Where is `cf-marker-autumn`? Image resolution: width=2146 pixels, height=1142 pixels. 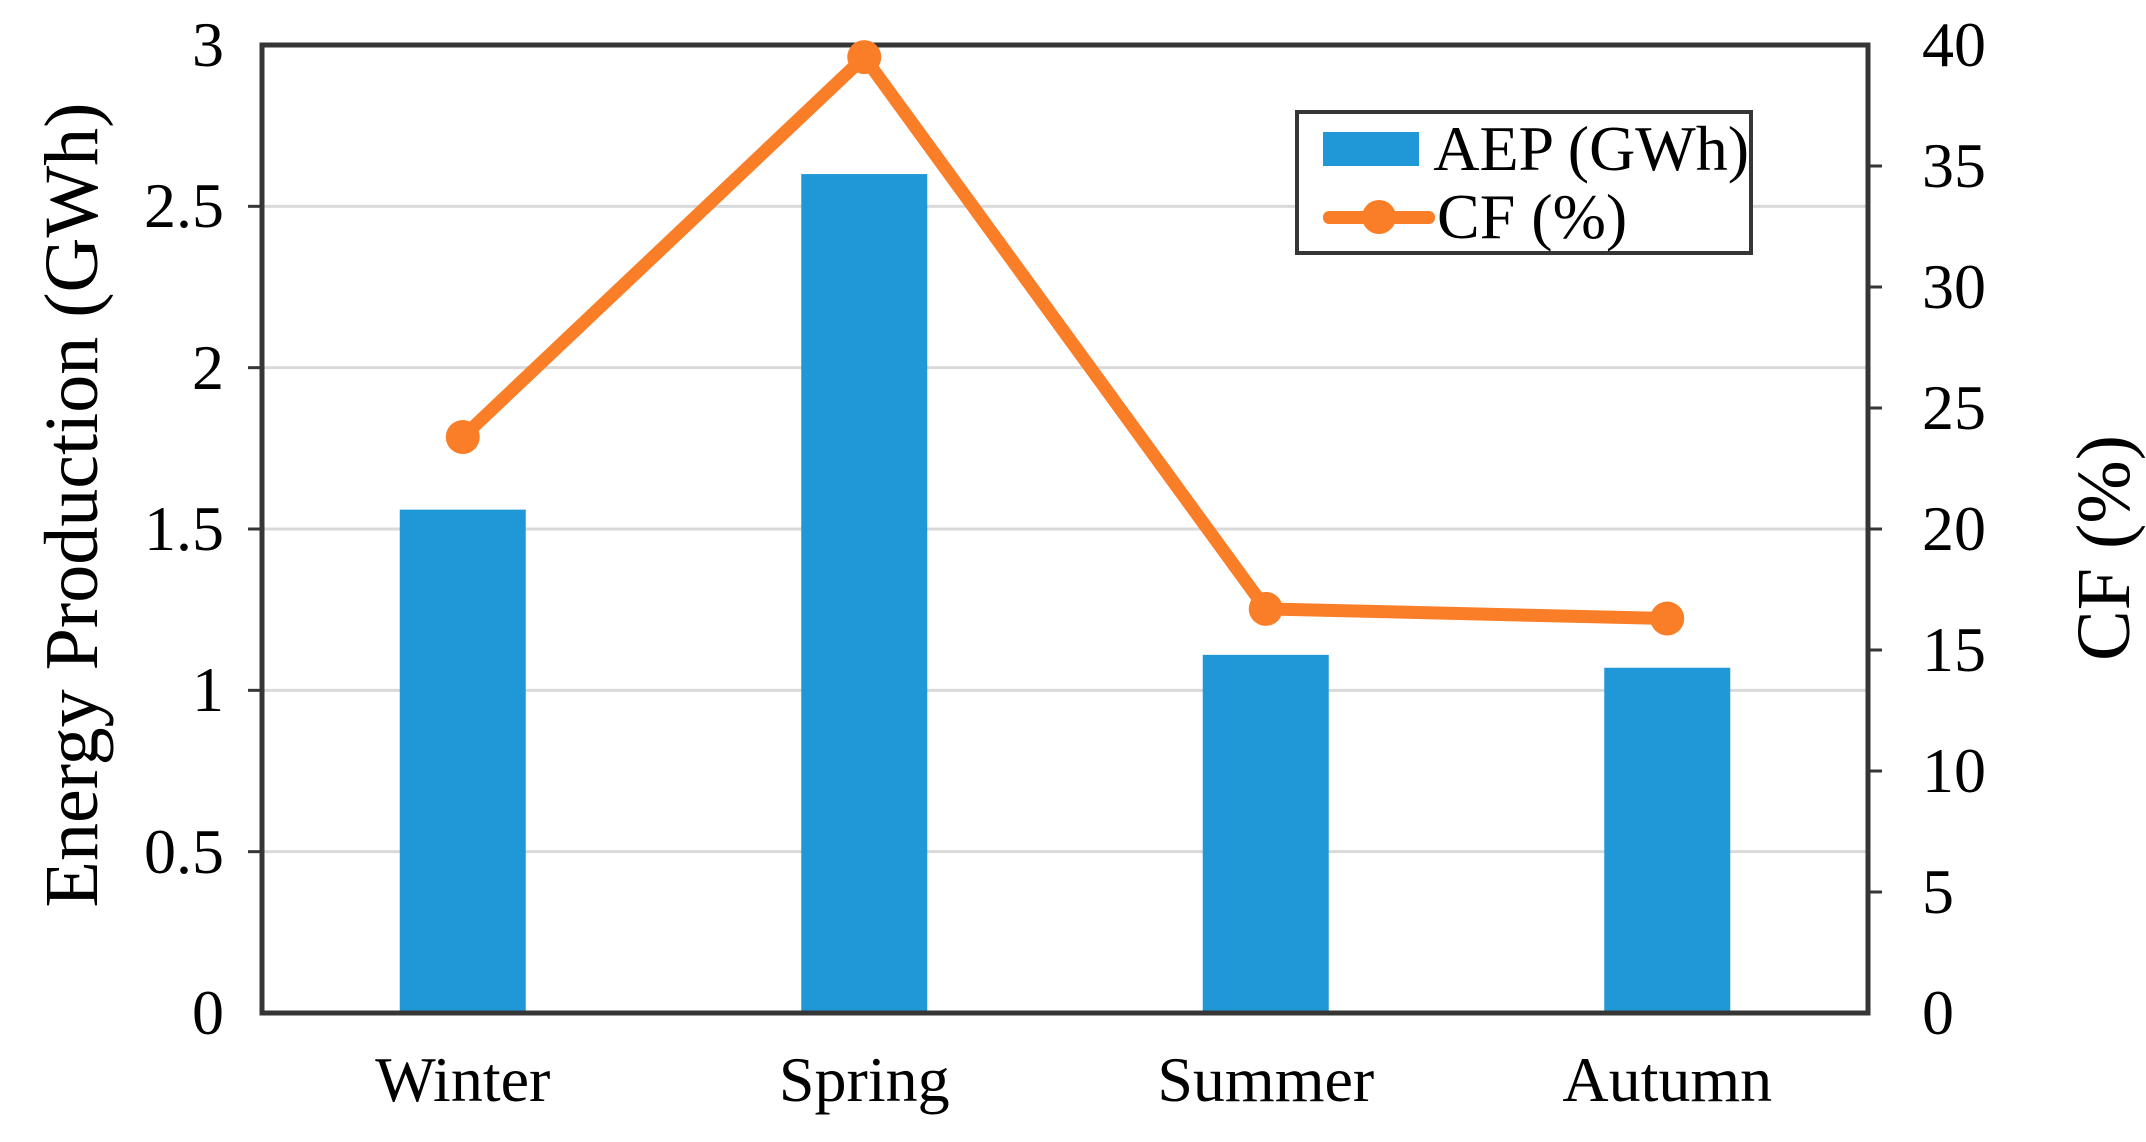
cf-marker-autumn is located at coordinates (1667, 618).